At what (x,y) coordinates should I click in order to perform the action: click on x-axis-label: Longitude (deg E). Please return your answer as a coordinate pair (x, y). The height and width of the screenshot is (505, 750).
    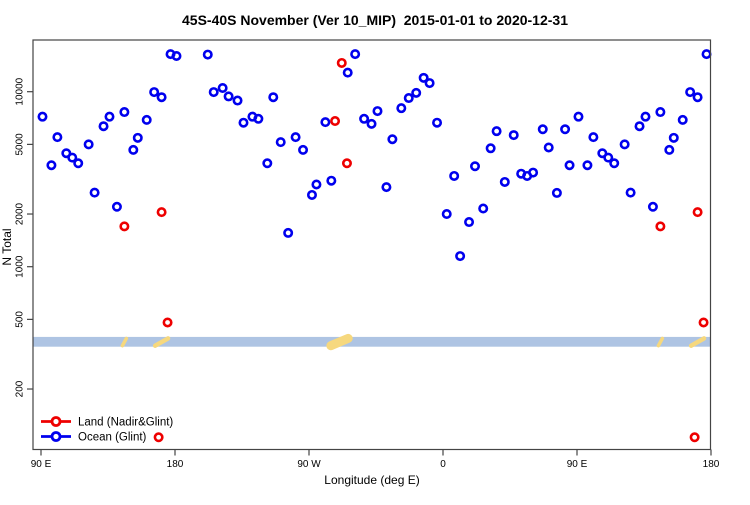
    Looking at the image, I should click on (371, 480).